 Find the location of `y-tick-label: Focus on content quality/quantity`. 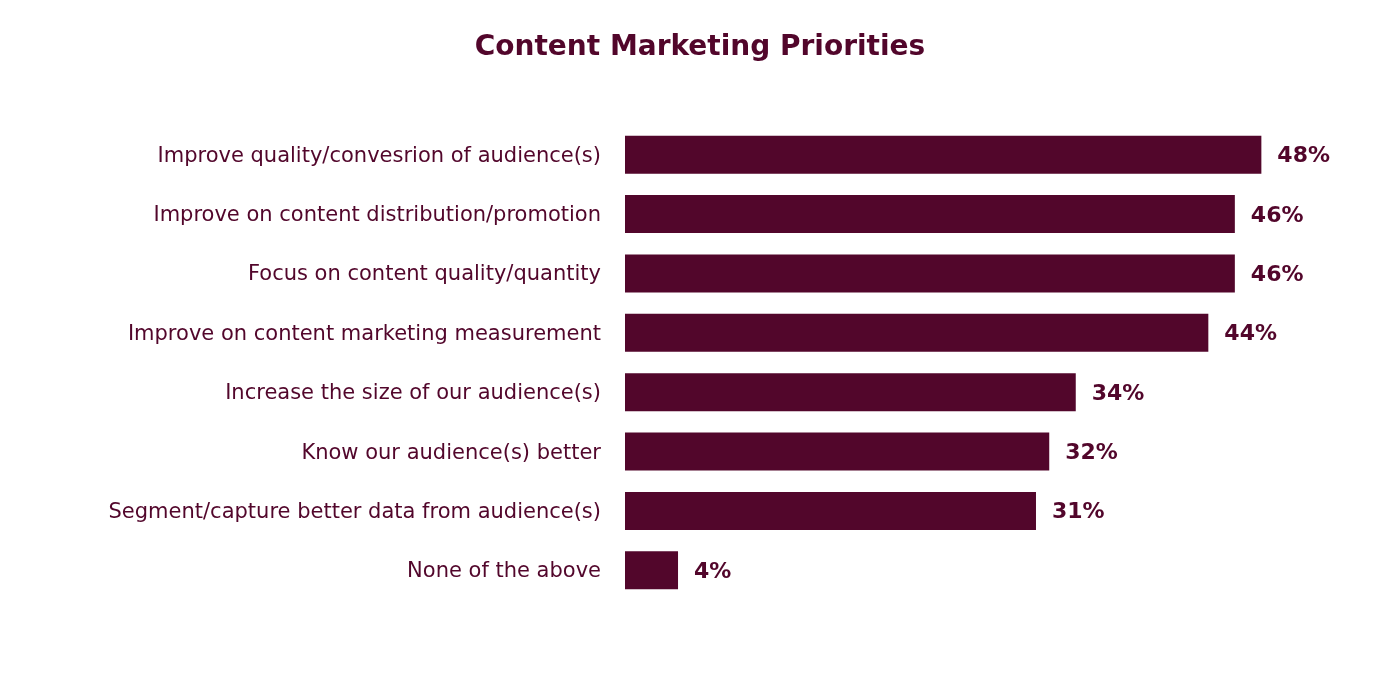

y-tick-label: Focus on content quality/quantity is located at coordinates (424, 273).